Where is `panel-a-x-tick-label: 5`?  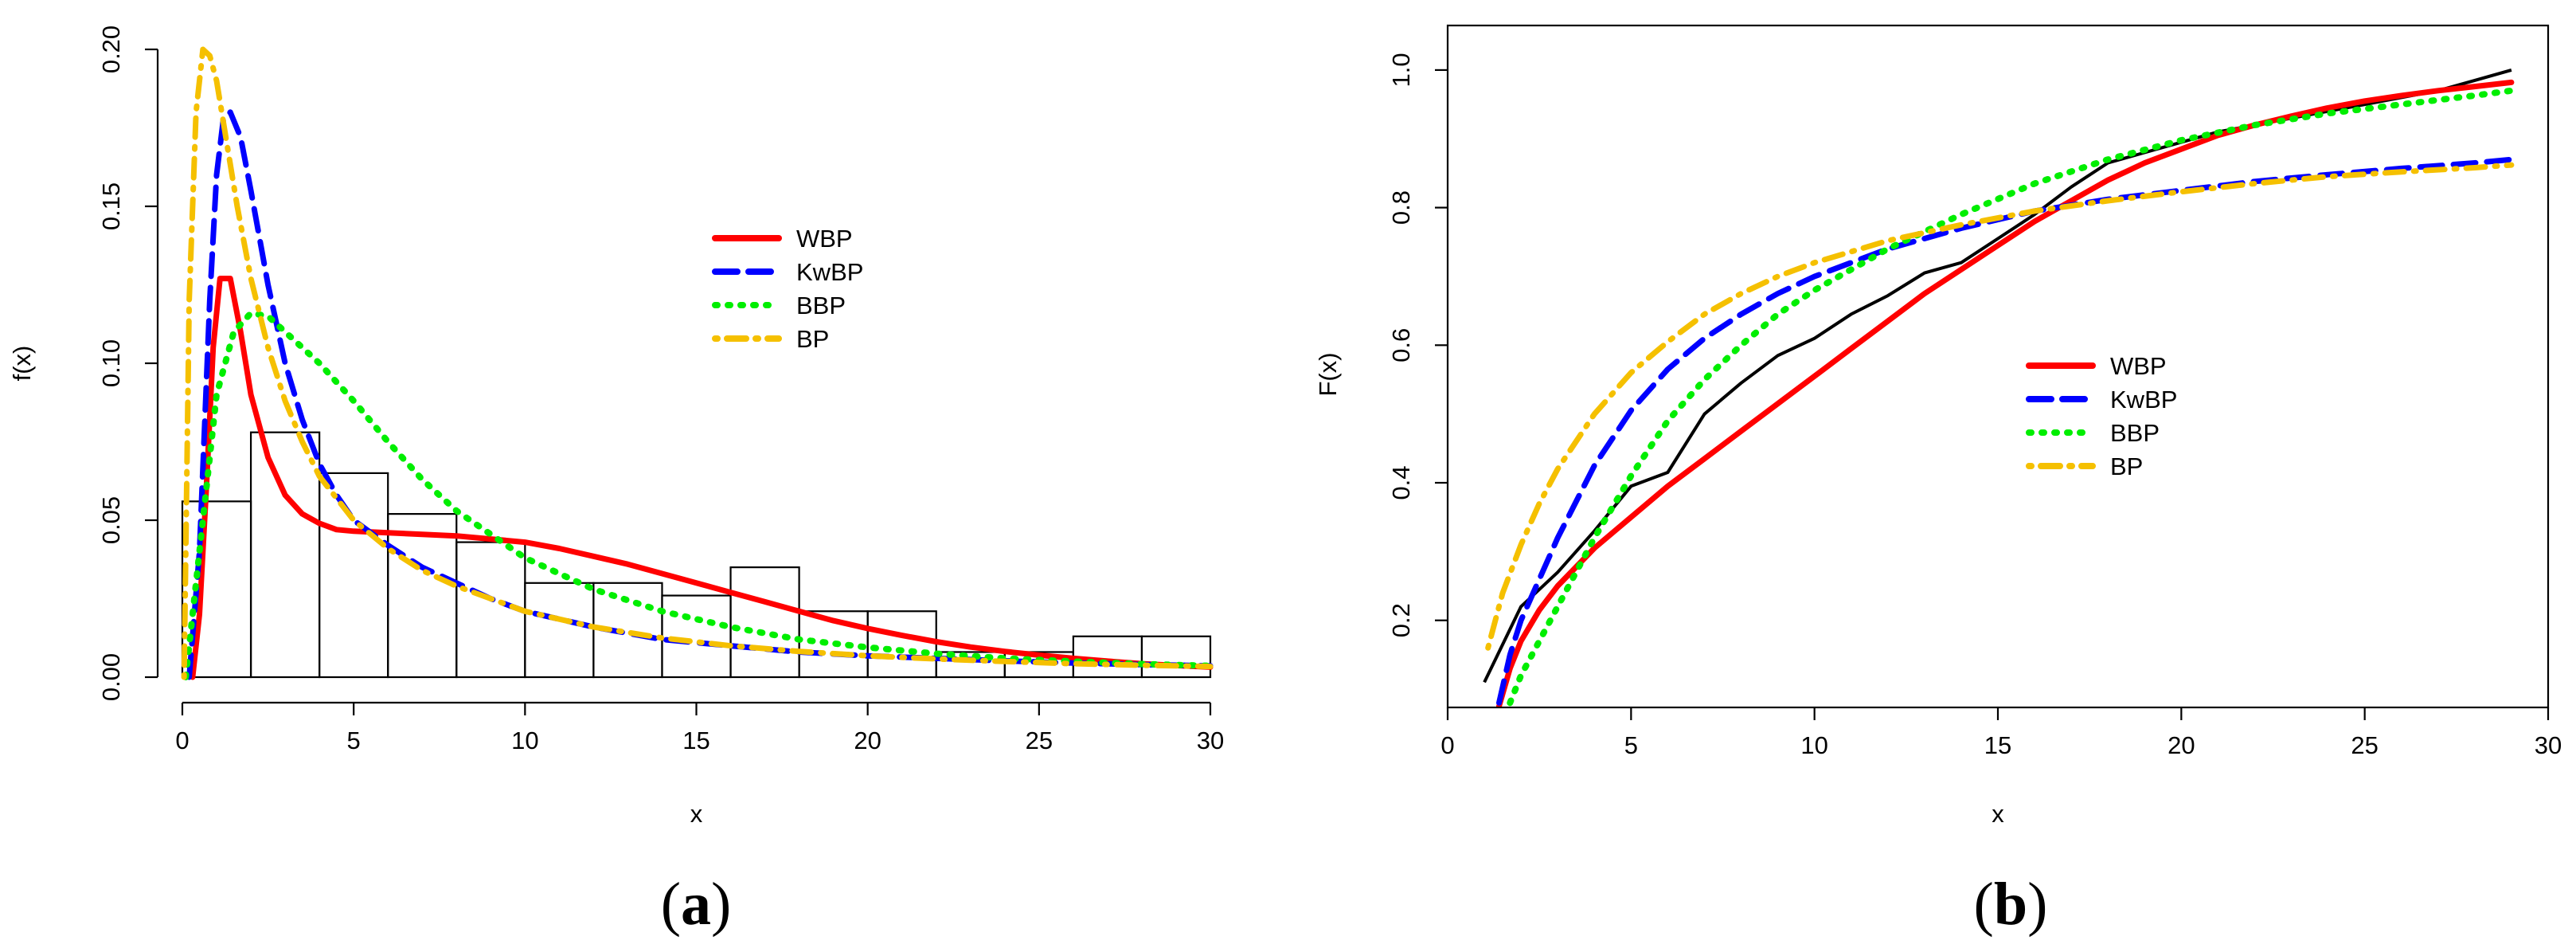 panel-a-x-tick-label: 5 is located at coordinates (354, 740).